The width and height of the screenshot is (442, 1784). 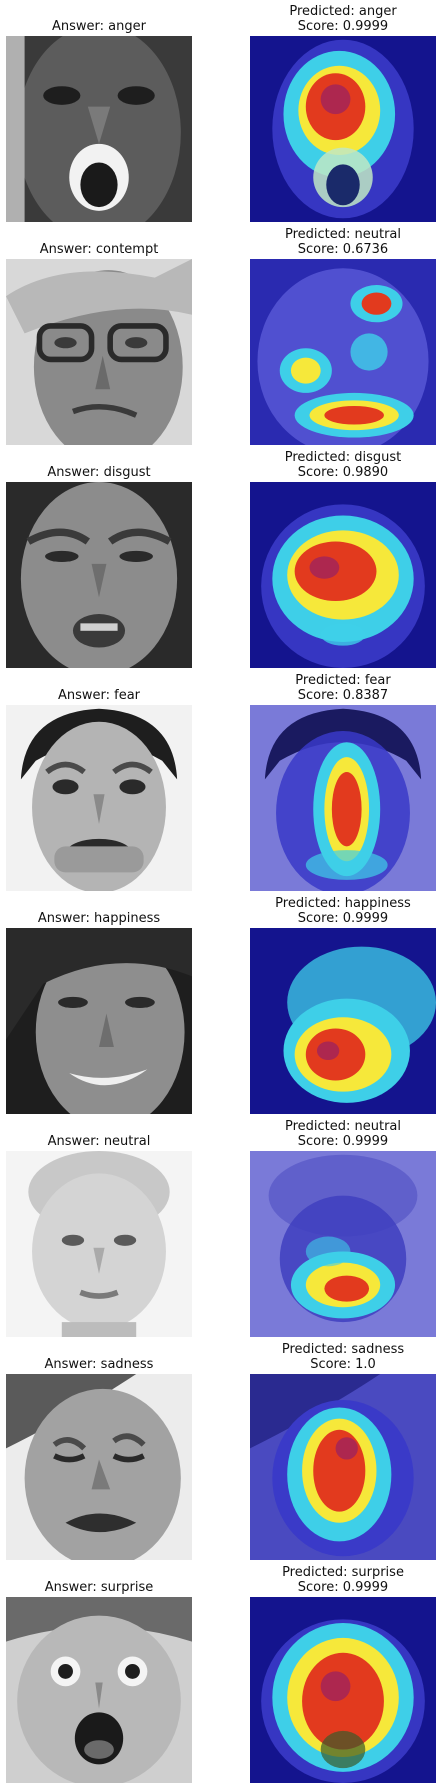 I want to click on original-face-cell: Answer: contempt, so click(x=99, y=334).